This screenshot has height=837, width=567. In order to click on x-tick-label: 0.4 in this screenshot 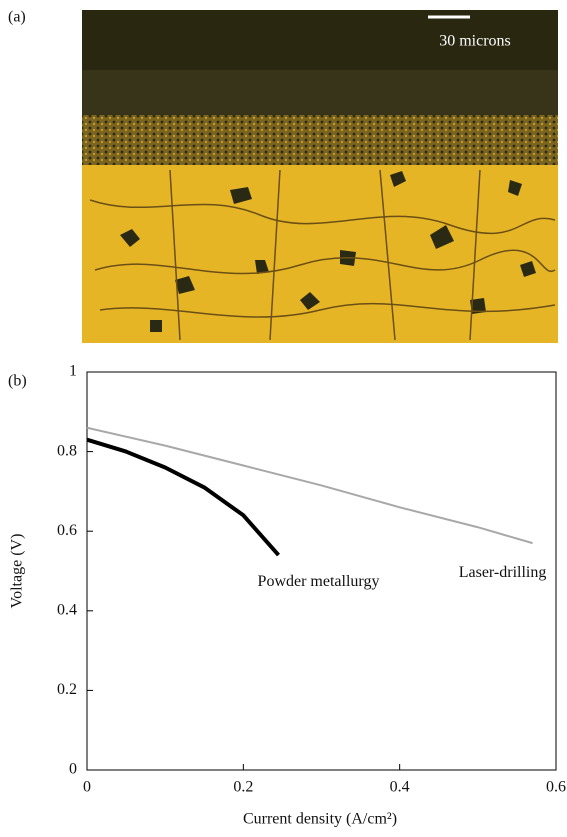, I will do `click(400, 787)`.